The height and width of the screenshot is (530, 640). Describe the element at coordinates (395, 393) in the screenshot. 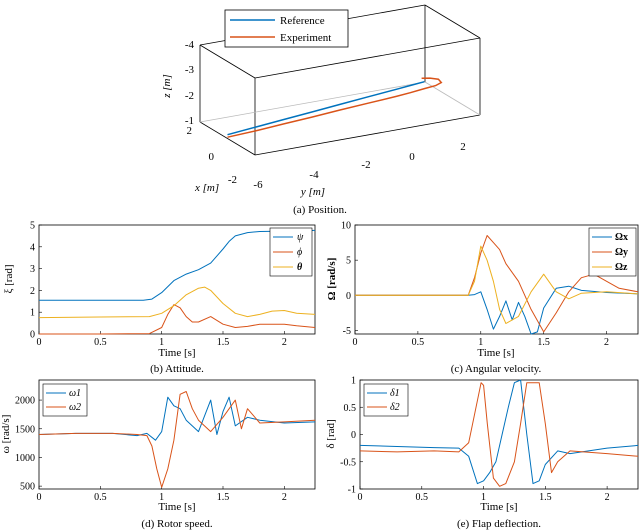

I see `legend-label: δ1` at that location.